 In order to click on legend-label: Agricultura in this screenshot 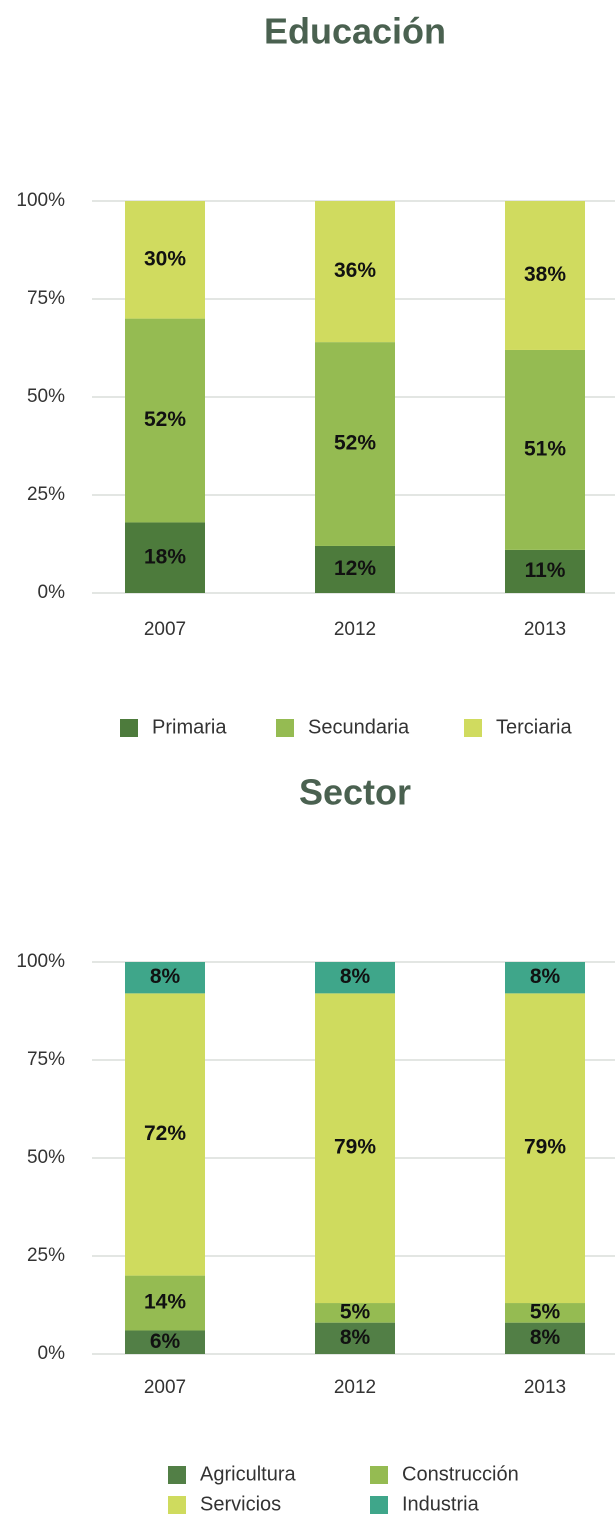, I will do `click(248, 1474)`.